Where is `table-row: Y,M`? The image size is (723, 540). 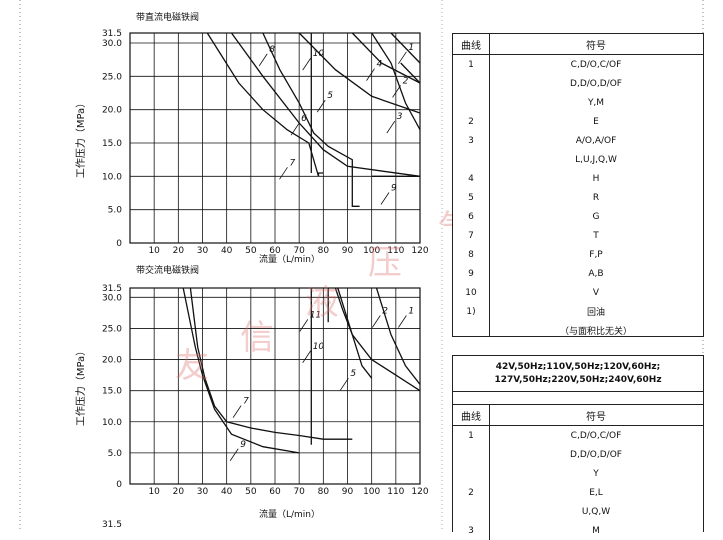 table-row: Y,M is located at coordinates (578, 102).